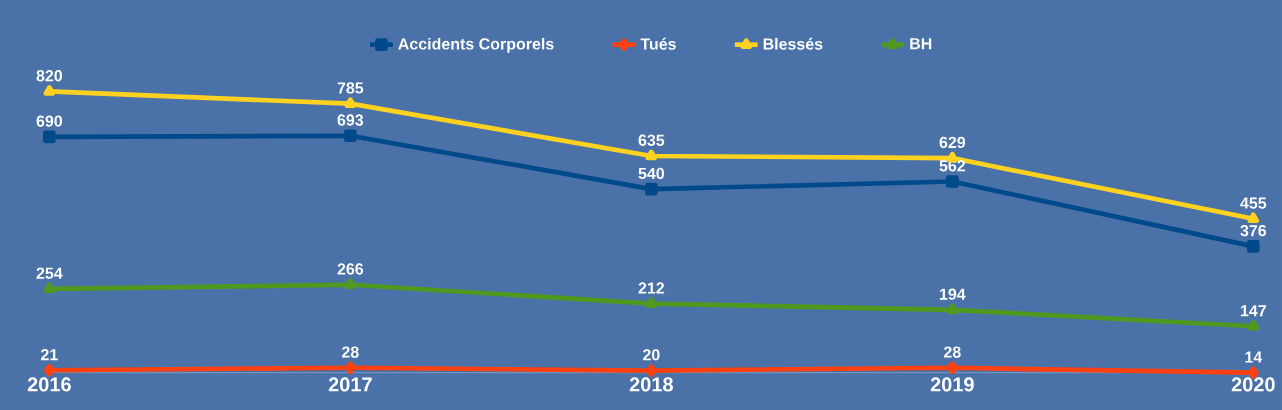 The image size is (1282, 410). I want to click on data-label: 194, so click(952, 294).